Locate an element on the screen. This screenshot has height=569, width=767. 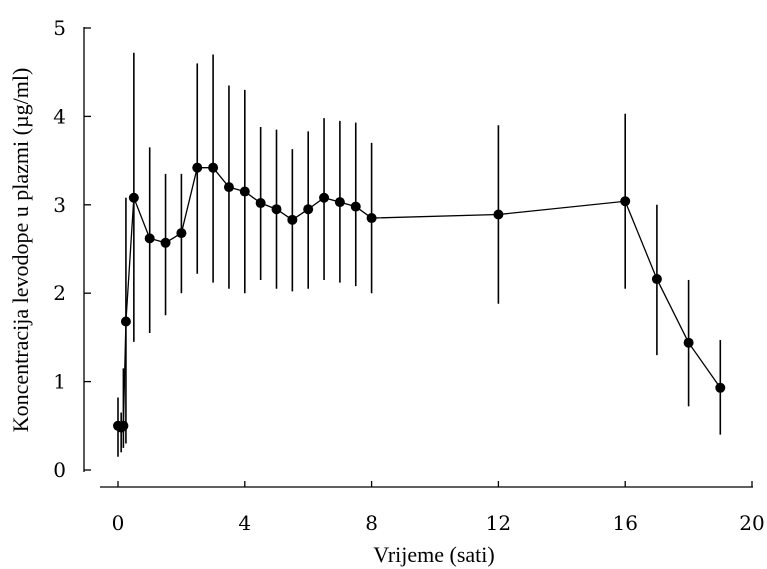
y-ticks: 0 1 2 3 4 5 is located at coordinates (72, 249).